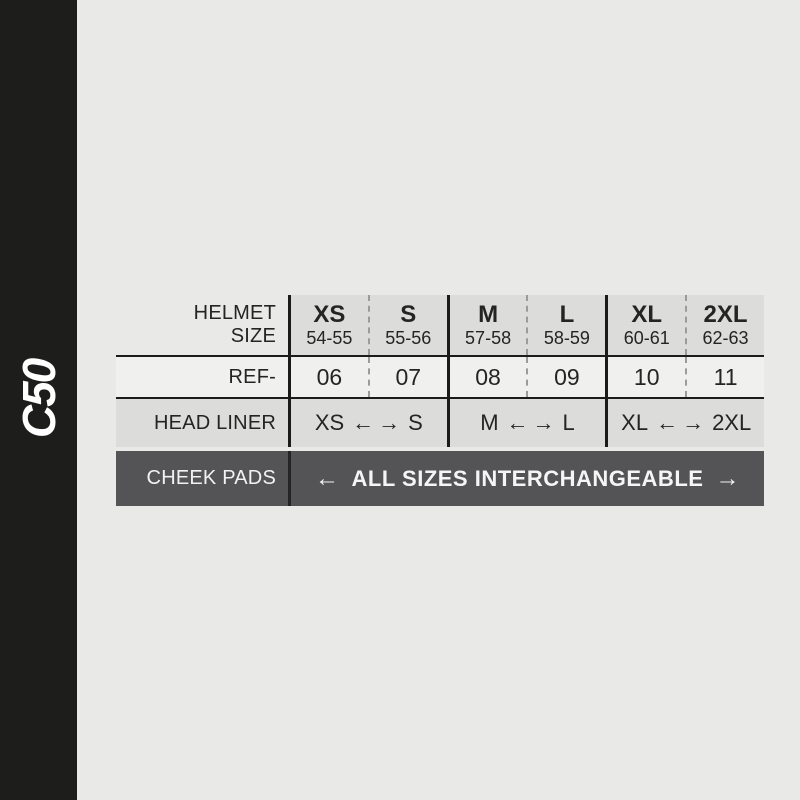  Describe the element at coordinates (415, 422) in the screenshot. I see `liner-size-right: S` at that location.